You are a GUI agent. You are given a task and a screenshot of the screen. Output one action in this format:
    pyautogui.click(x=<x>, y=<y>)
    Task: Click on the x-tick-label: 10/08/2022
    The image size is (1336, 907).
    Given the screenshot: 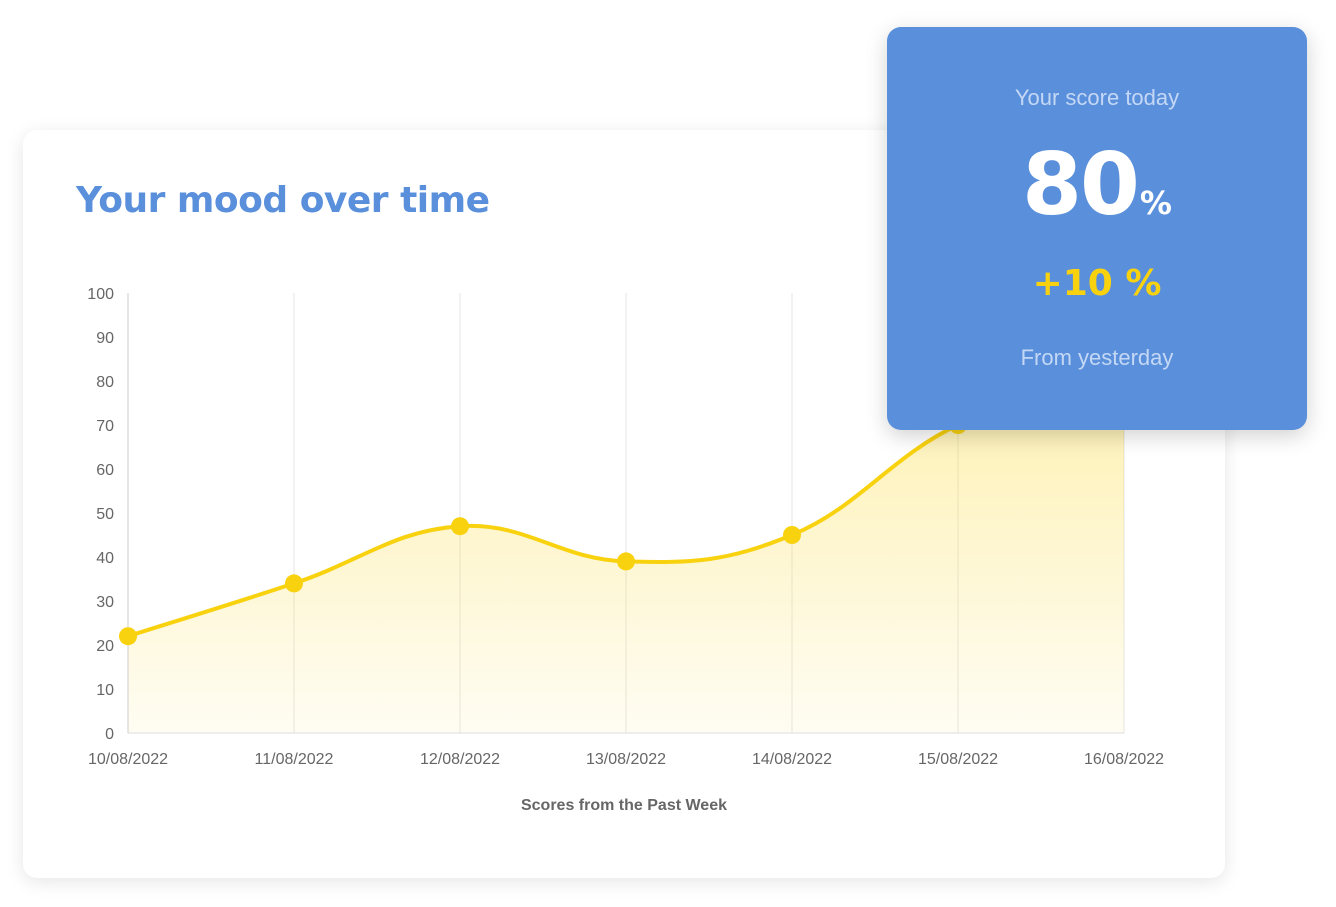 What is the action you would take?
    pyautogui.click(x=128, y=759)
    